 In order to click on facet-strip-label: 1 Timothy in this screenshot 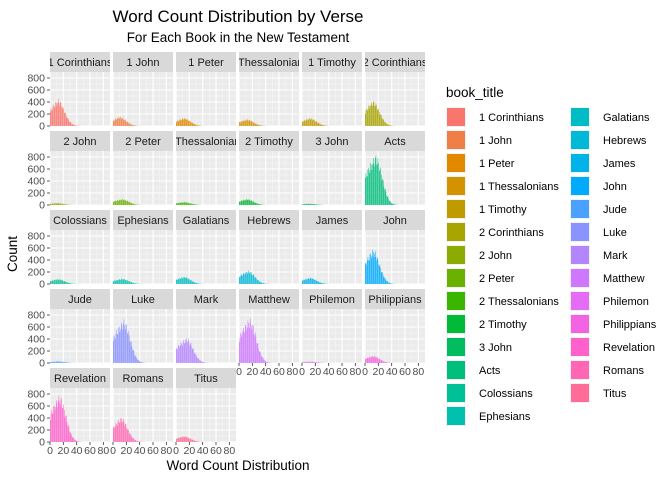, I will do `click(332, 63)`.